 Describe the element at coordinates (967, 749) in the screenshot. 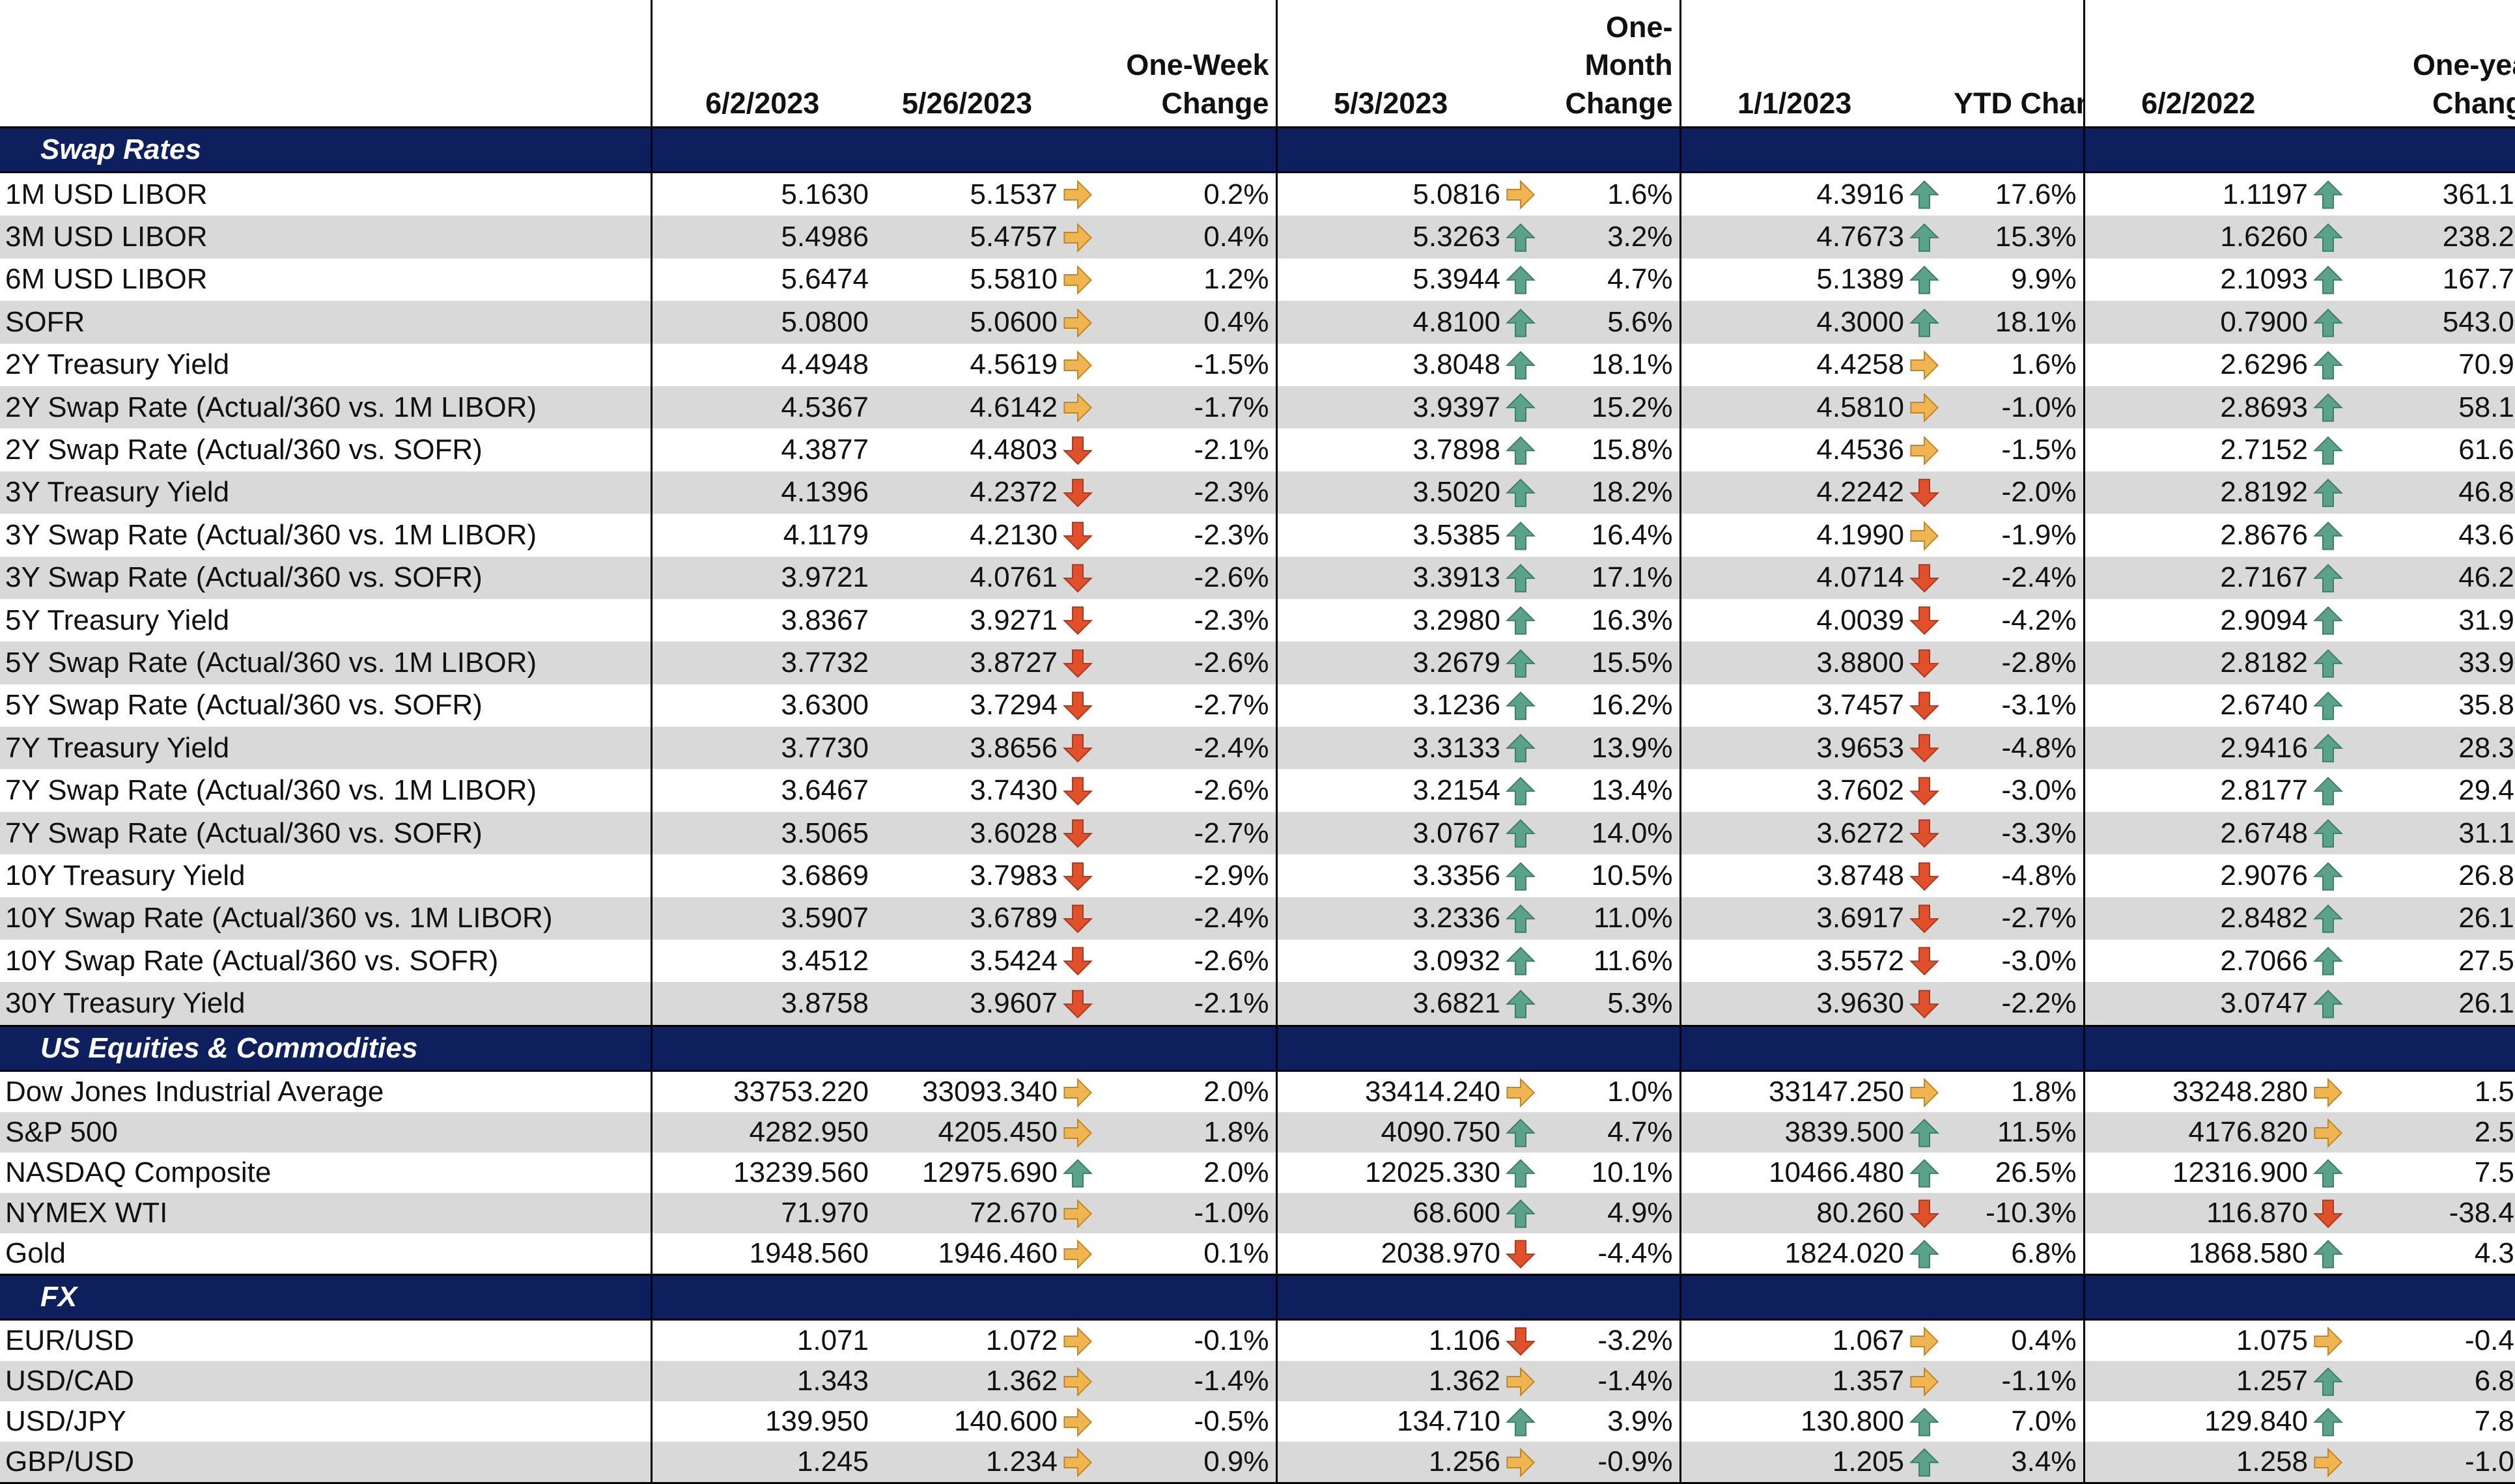

I see `value-one-week-ago: 3.8656` at that location.